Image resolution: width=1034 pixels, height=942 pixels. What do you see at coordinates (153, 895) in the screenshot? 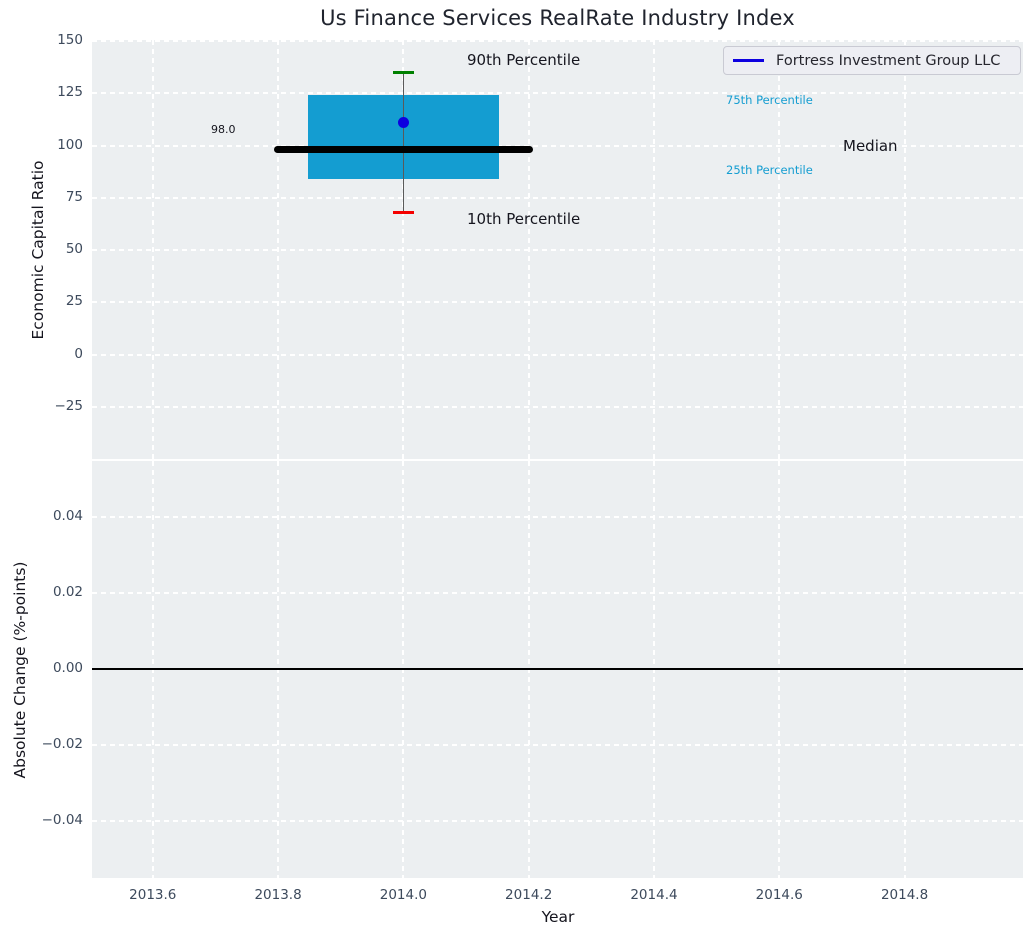
I see `x-tick-label: 2013.6` at bounding box center [153, 895].